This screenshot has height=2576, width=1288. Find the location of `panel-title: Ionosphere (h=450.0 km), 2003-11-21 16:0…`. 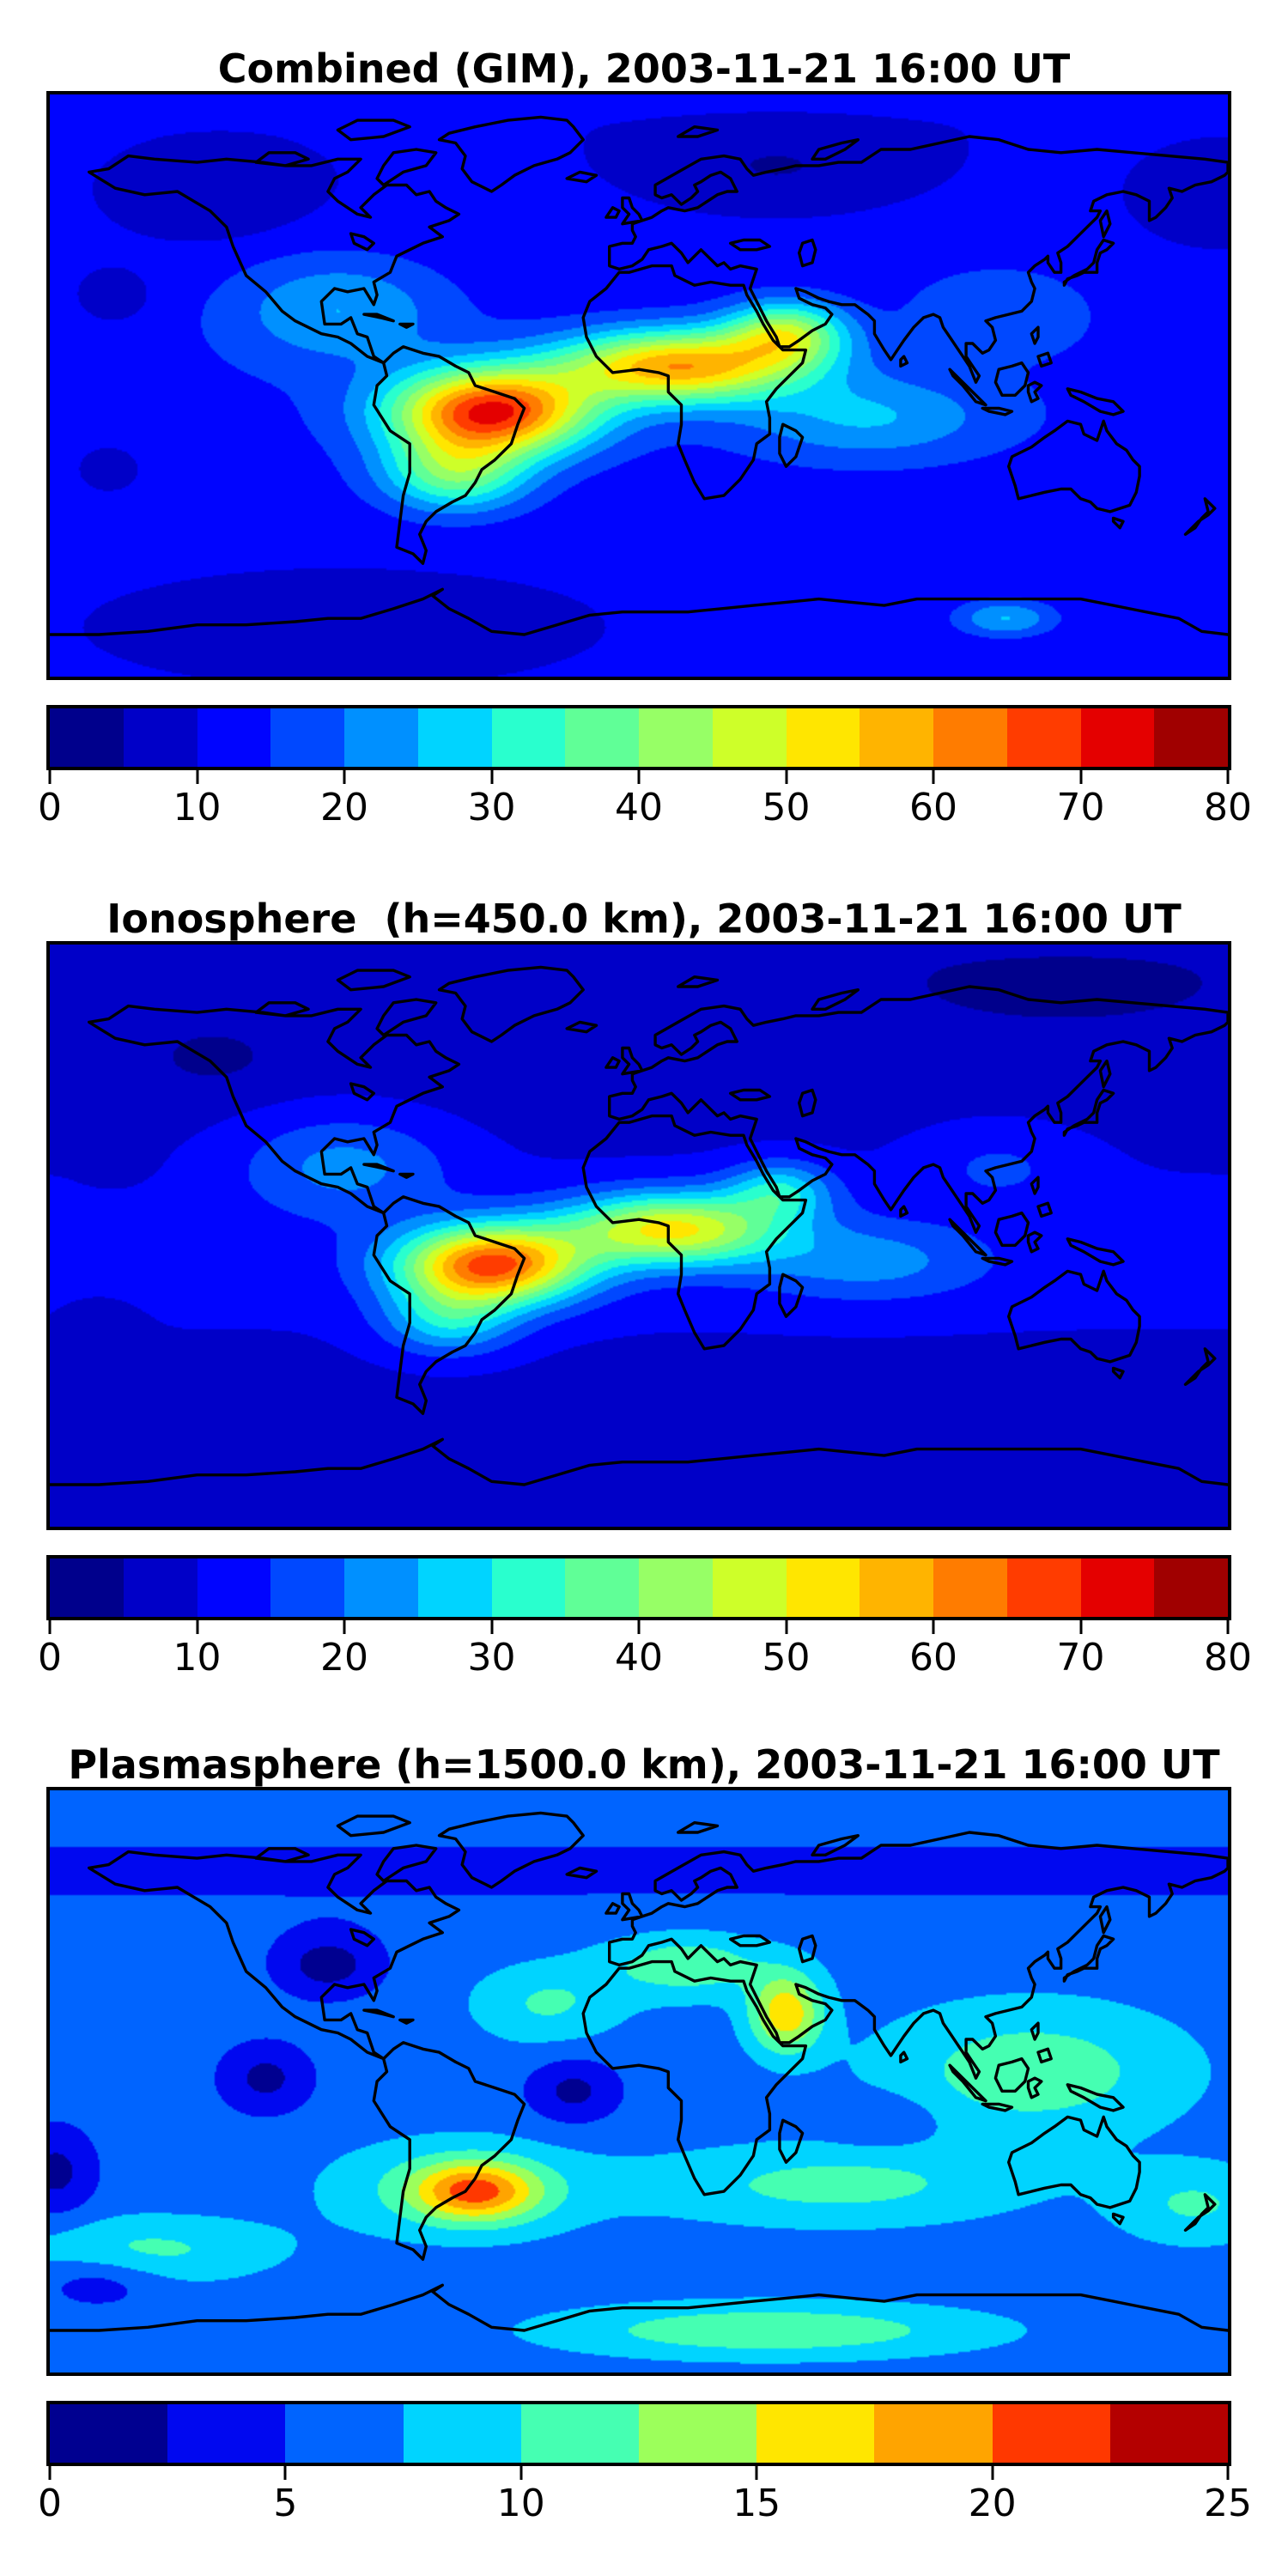

panel-title: Ionosphere (h=450.0 km), 2003-11-21 16:0… is located at coordinates (644, 919).